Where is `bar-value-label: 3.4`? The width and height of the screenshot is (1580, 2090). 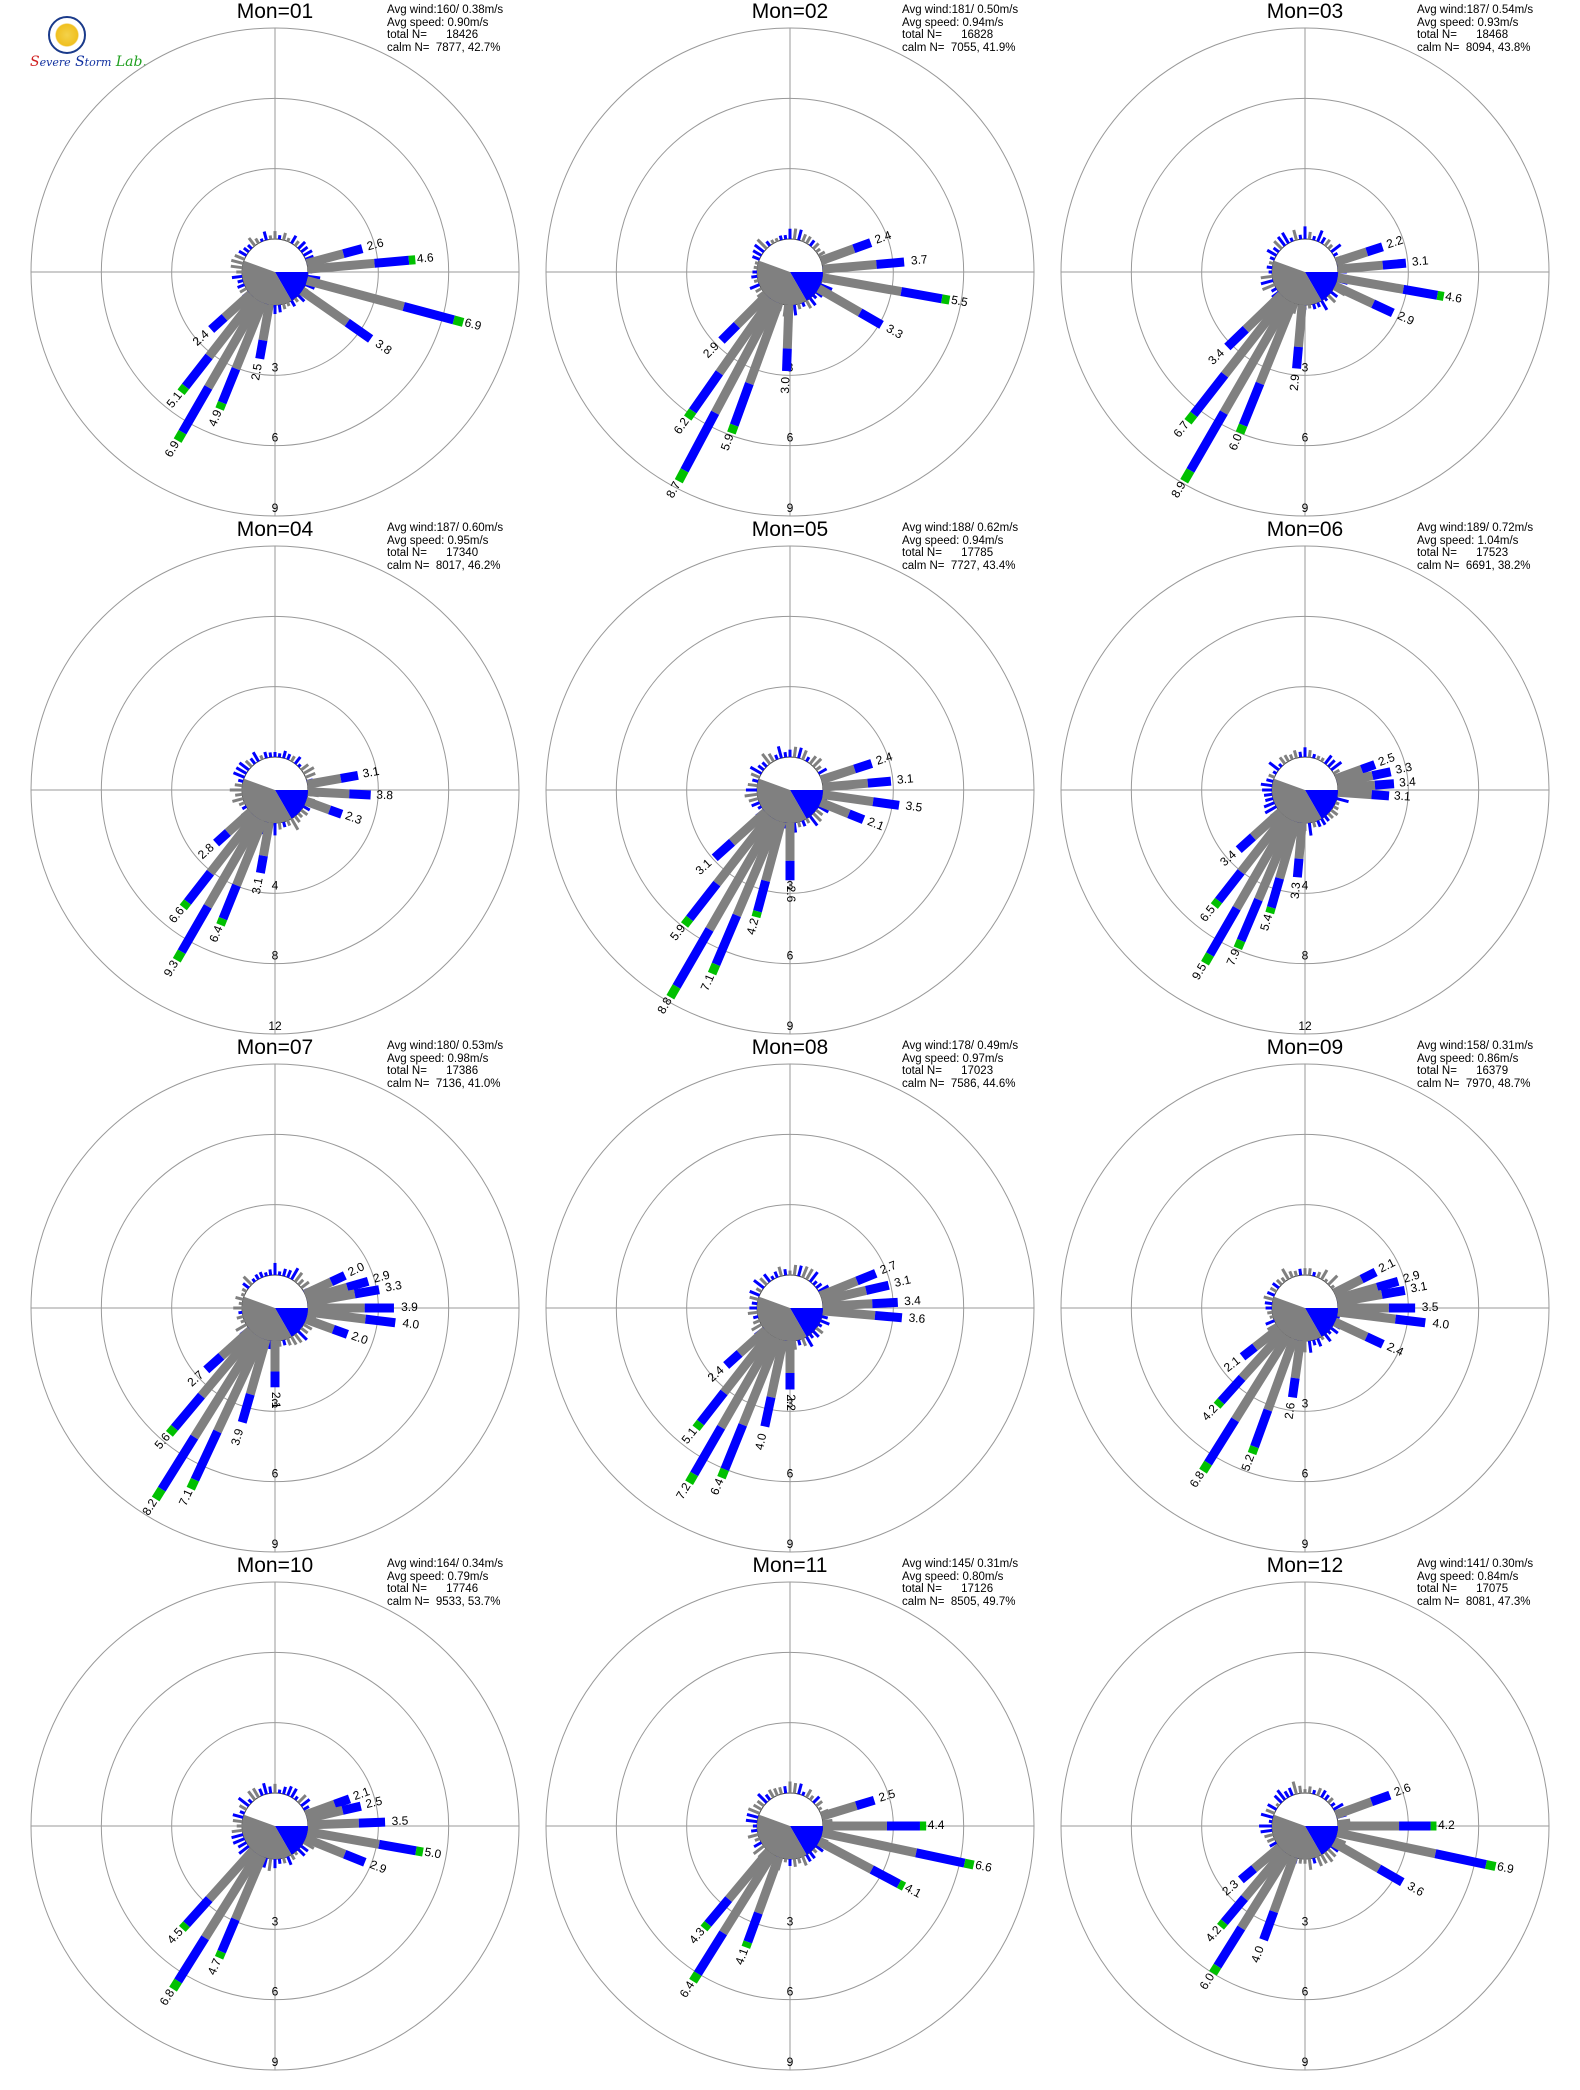
bar-value-label: 3.4 is located at coordinates (1216, 357).